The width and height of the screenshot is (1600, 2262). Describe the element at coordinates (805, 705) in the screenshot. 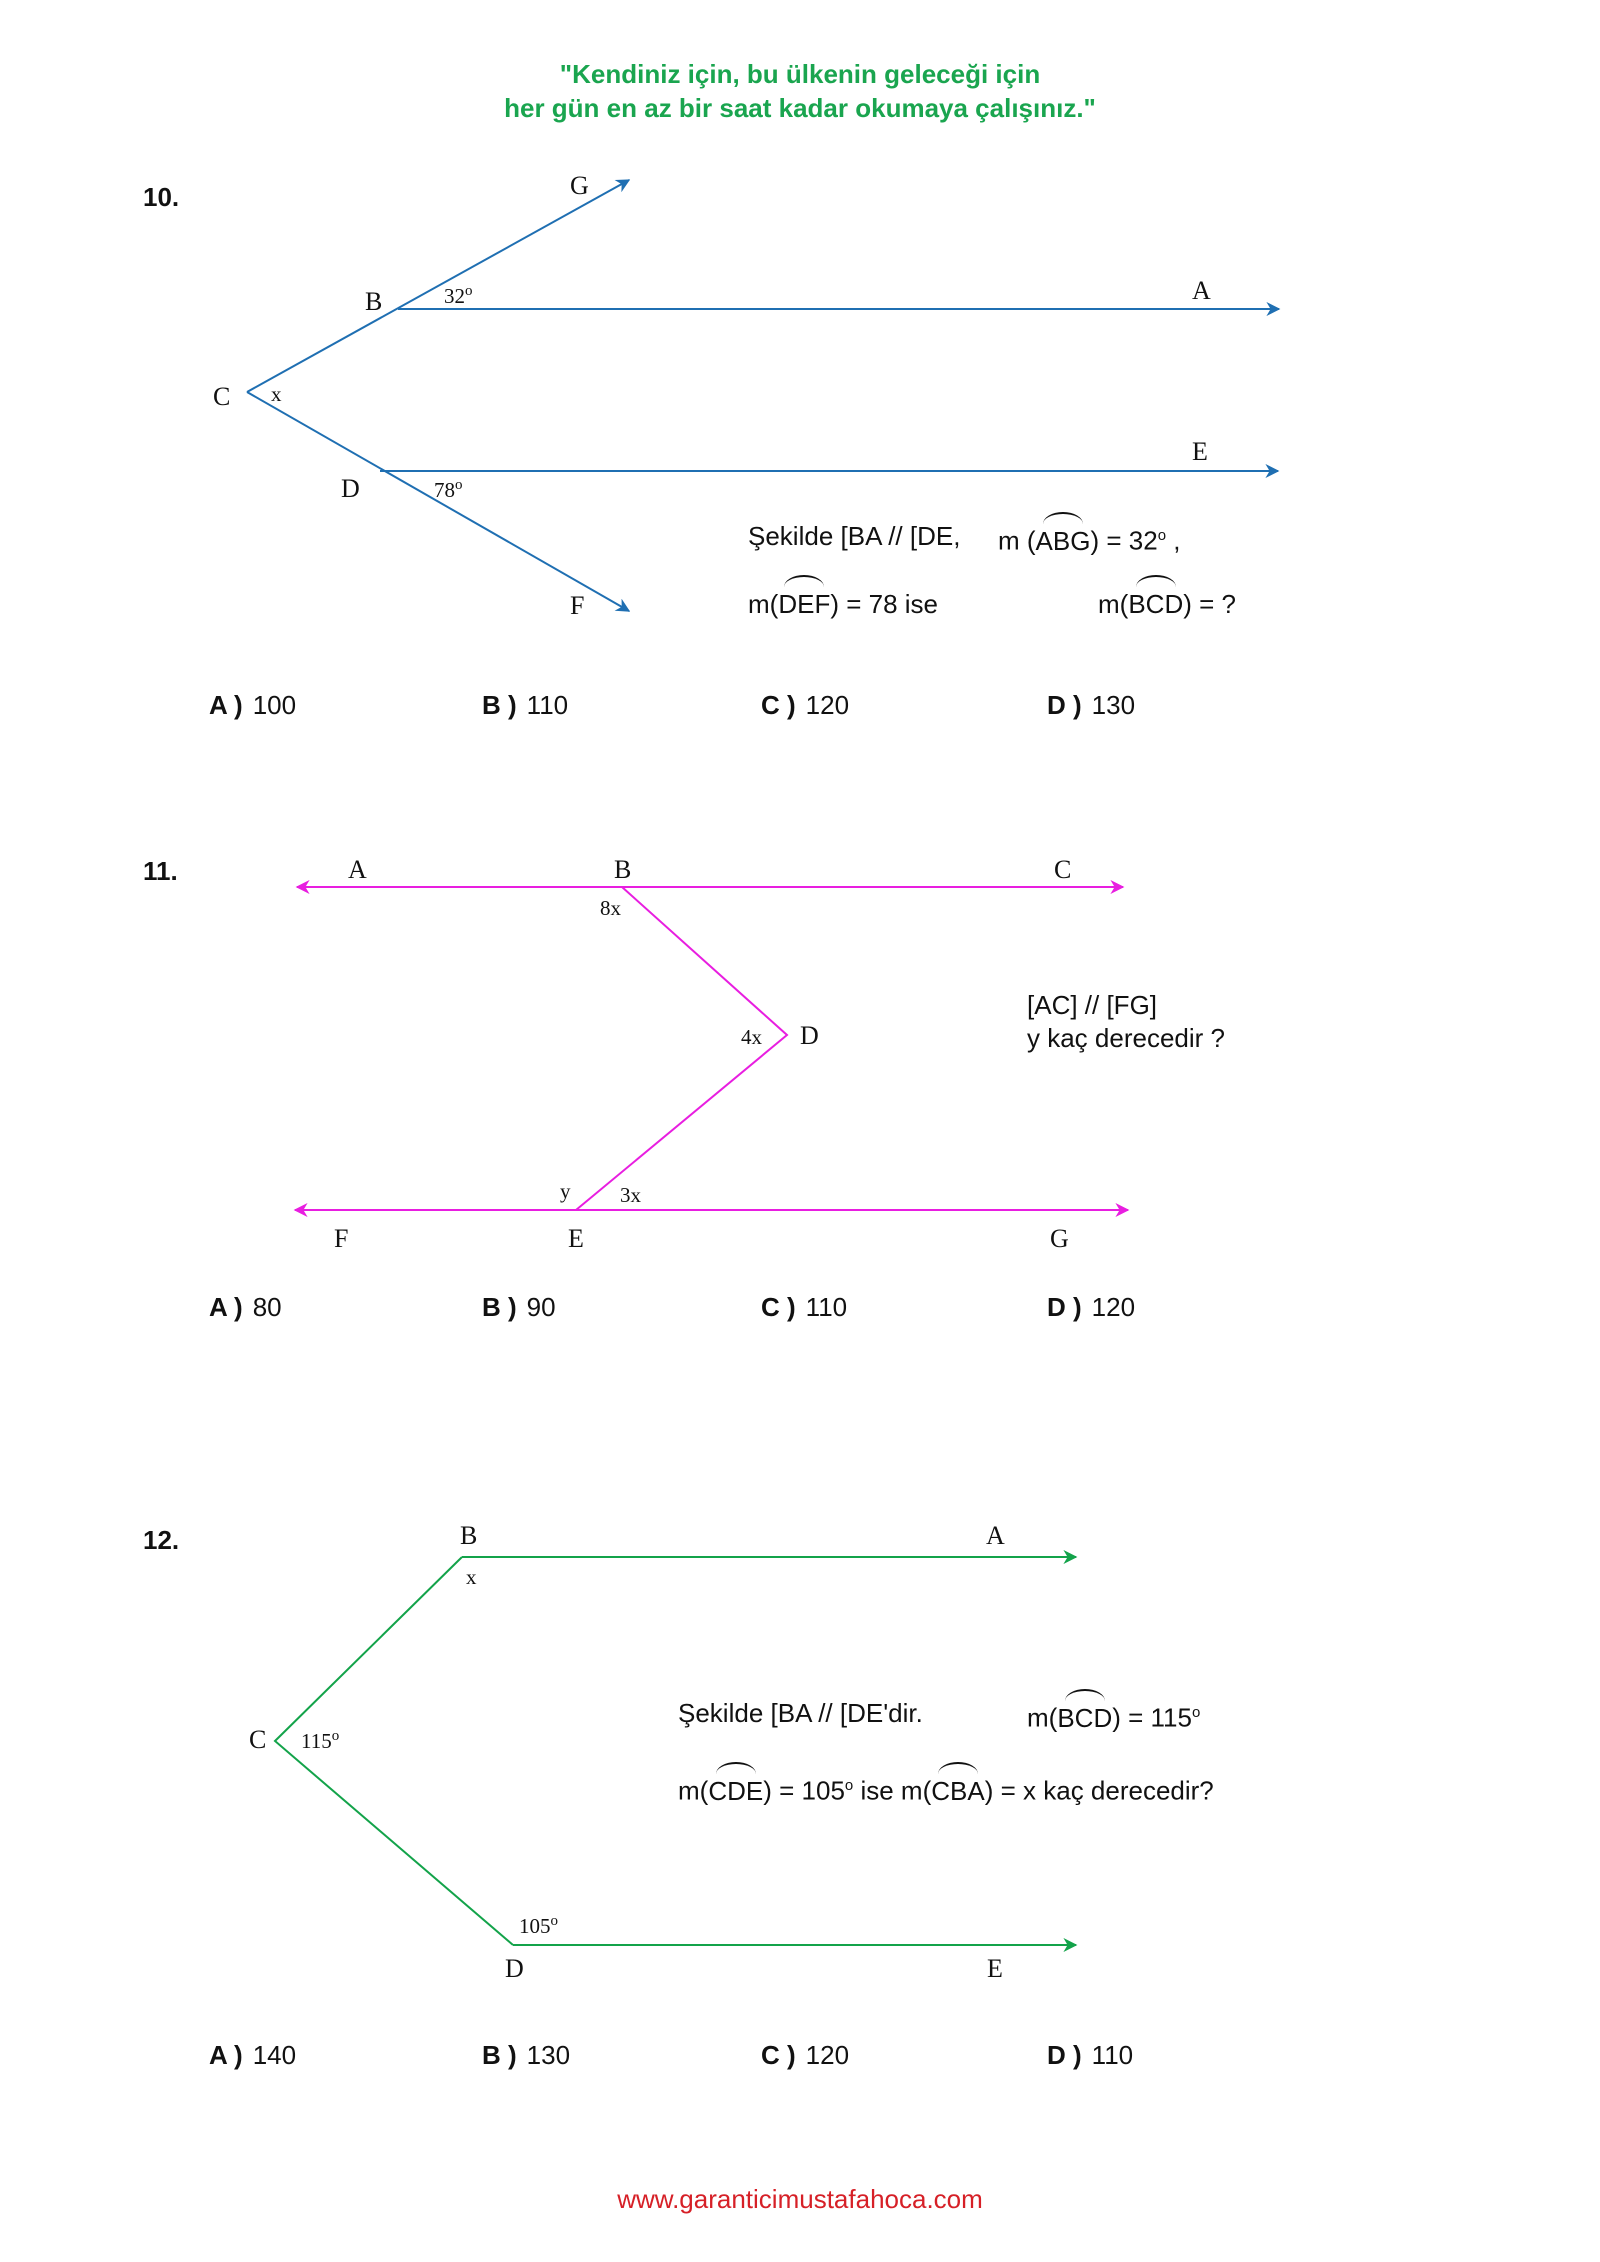

I see `q10-option-c: C ) 120` at that location.